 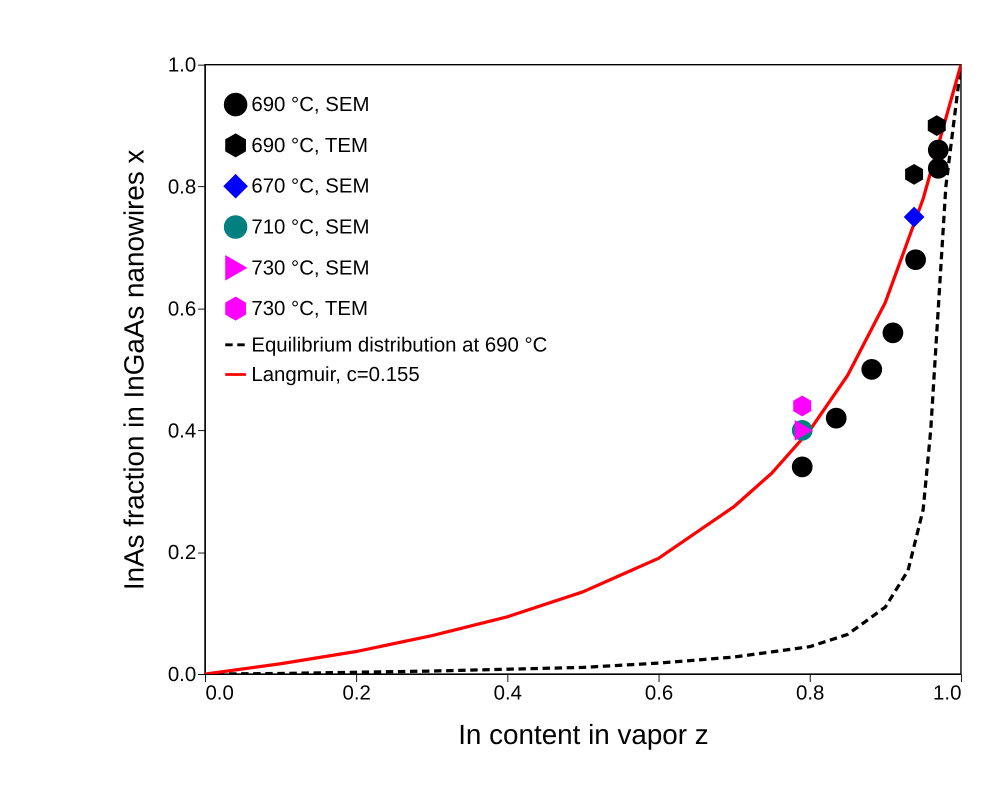 What do you see at coordinates (508, 693) in the screenshot?
I see `x-tick-label: 0.4` at bounding box center [508, 693].